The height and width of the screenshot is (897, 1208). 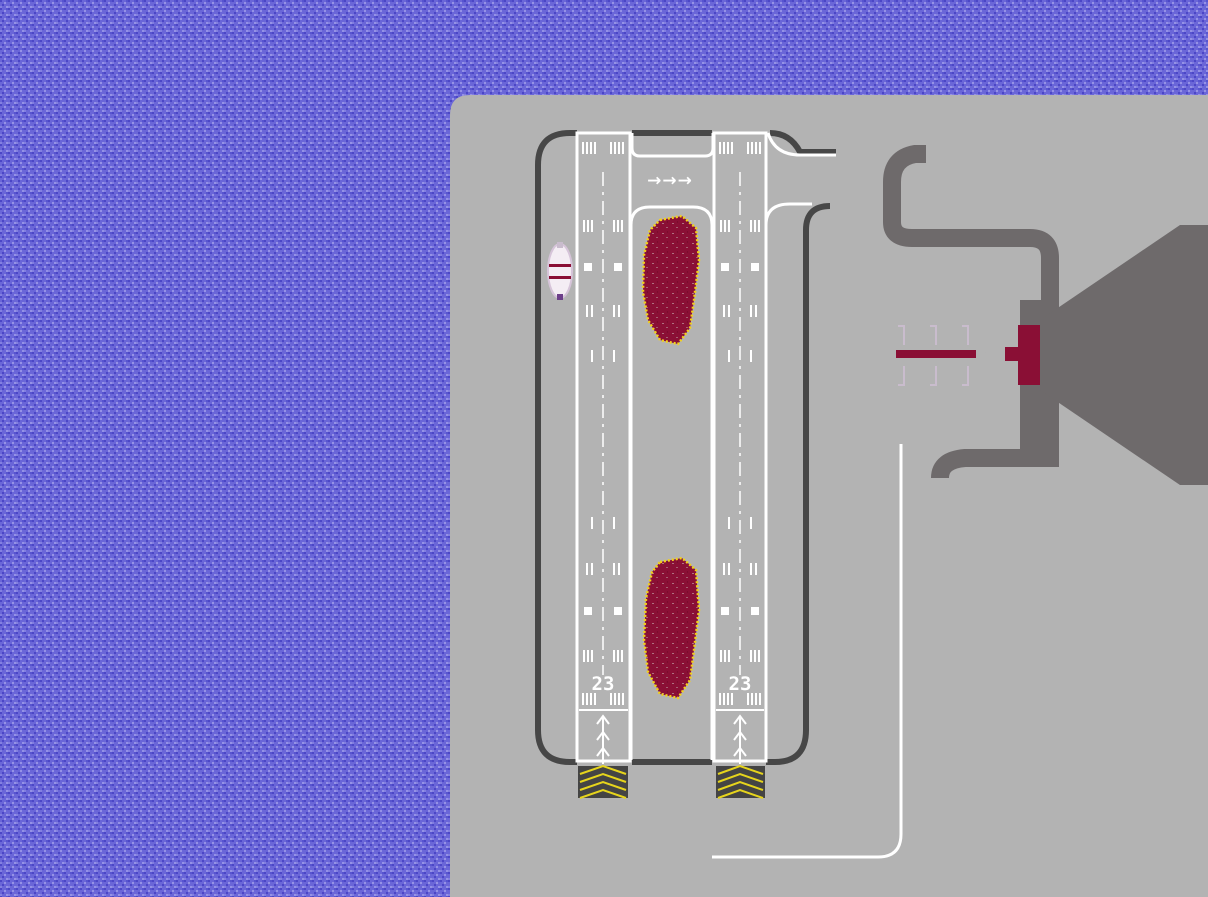 I want to click on runway-right-number: 23, so click(x=740, y=684).